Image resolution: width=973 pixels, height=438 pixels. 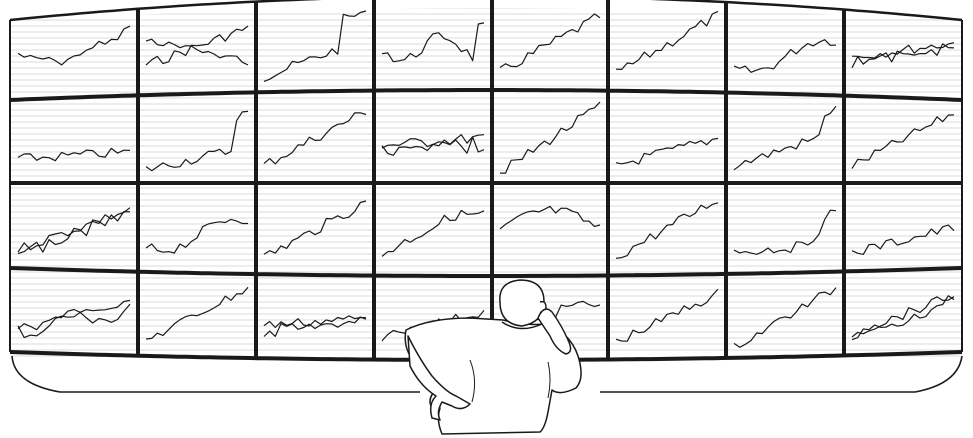 What do you see at coordinates (554, 331) in the screenshot?
I see `trader-right-arm-raised` at bounding box center [554, 331].